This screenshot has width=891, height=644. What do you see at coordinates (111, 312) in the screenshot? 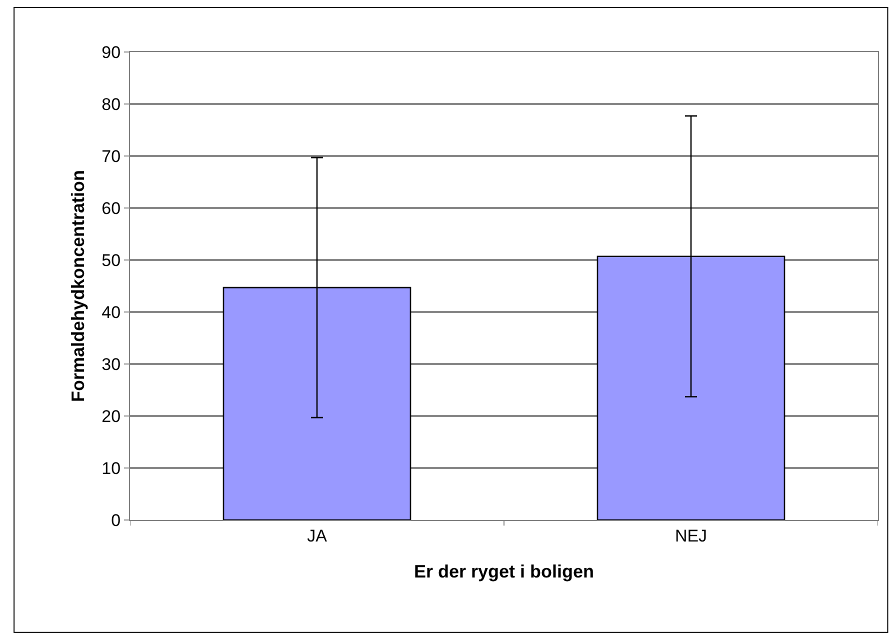
I see `y-tick-label: 40` at bounding box center [111, 312].